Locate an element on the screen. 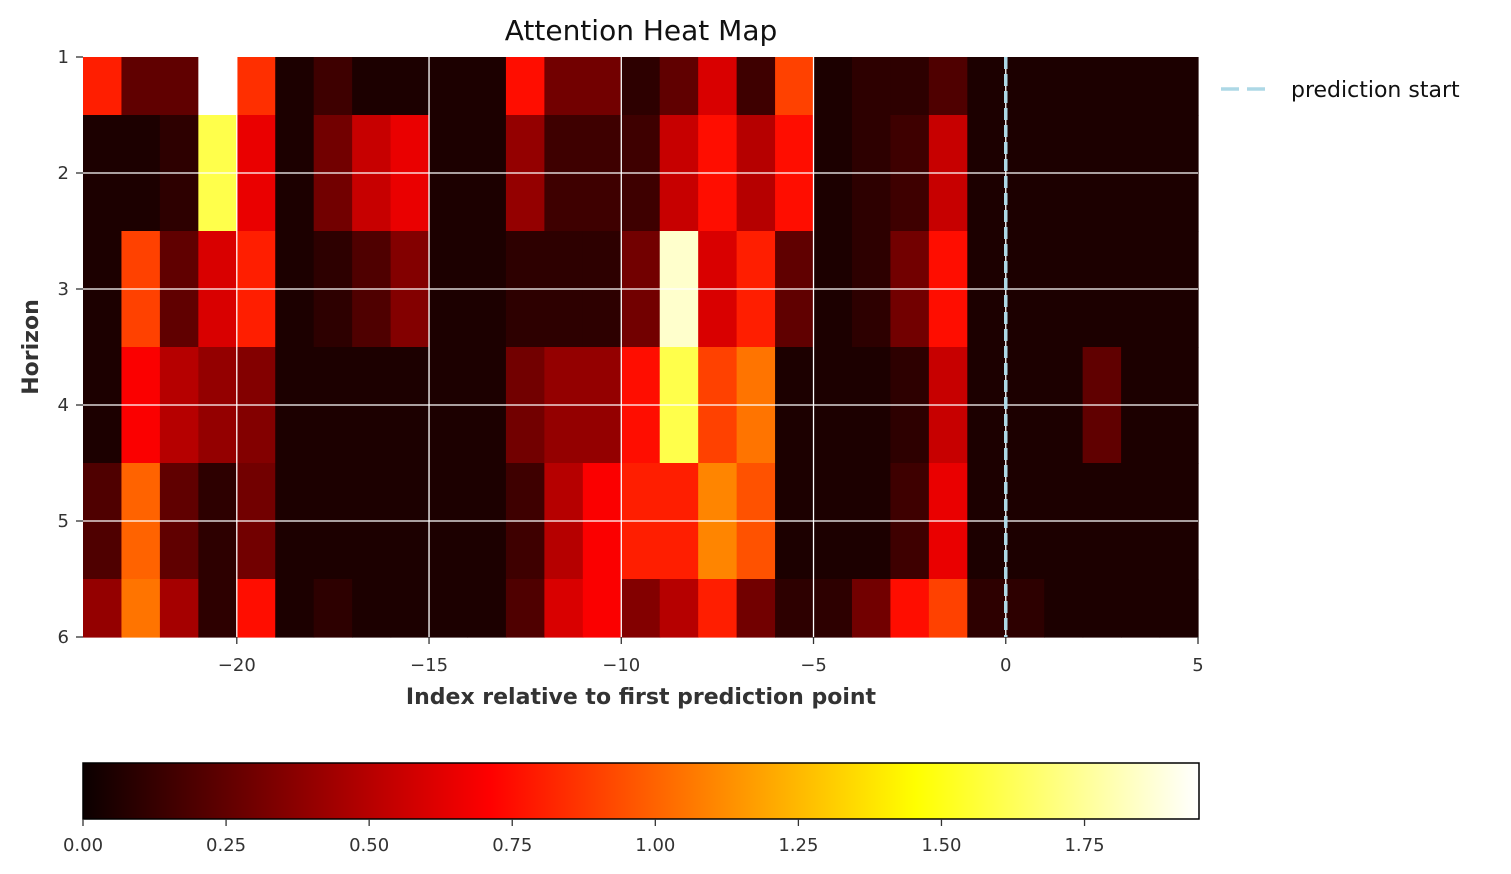  y-tick-label: 4 is located at coordinates (63, 405).